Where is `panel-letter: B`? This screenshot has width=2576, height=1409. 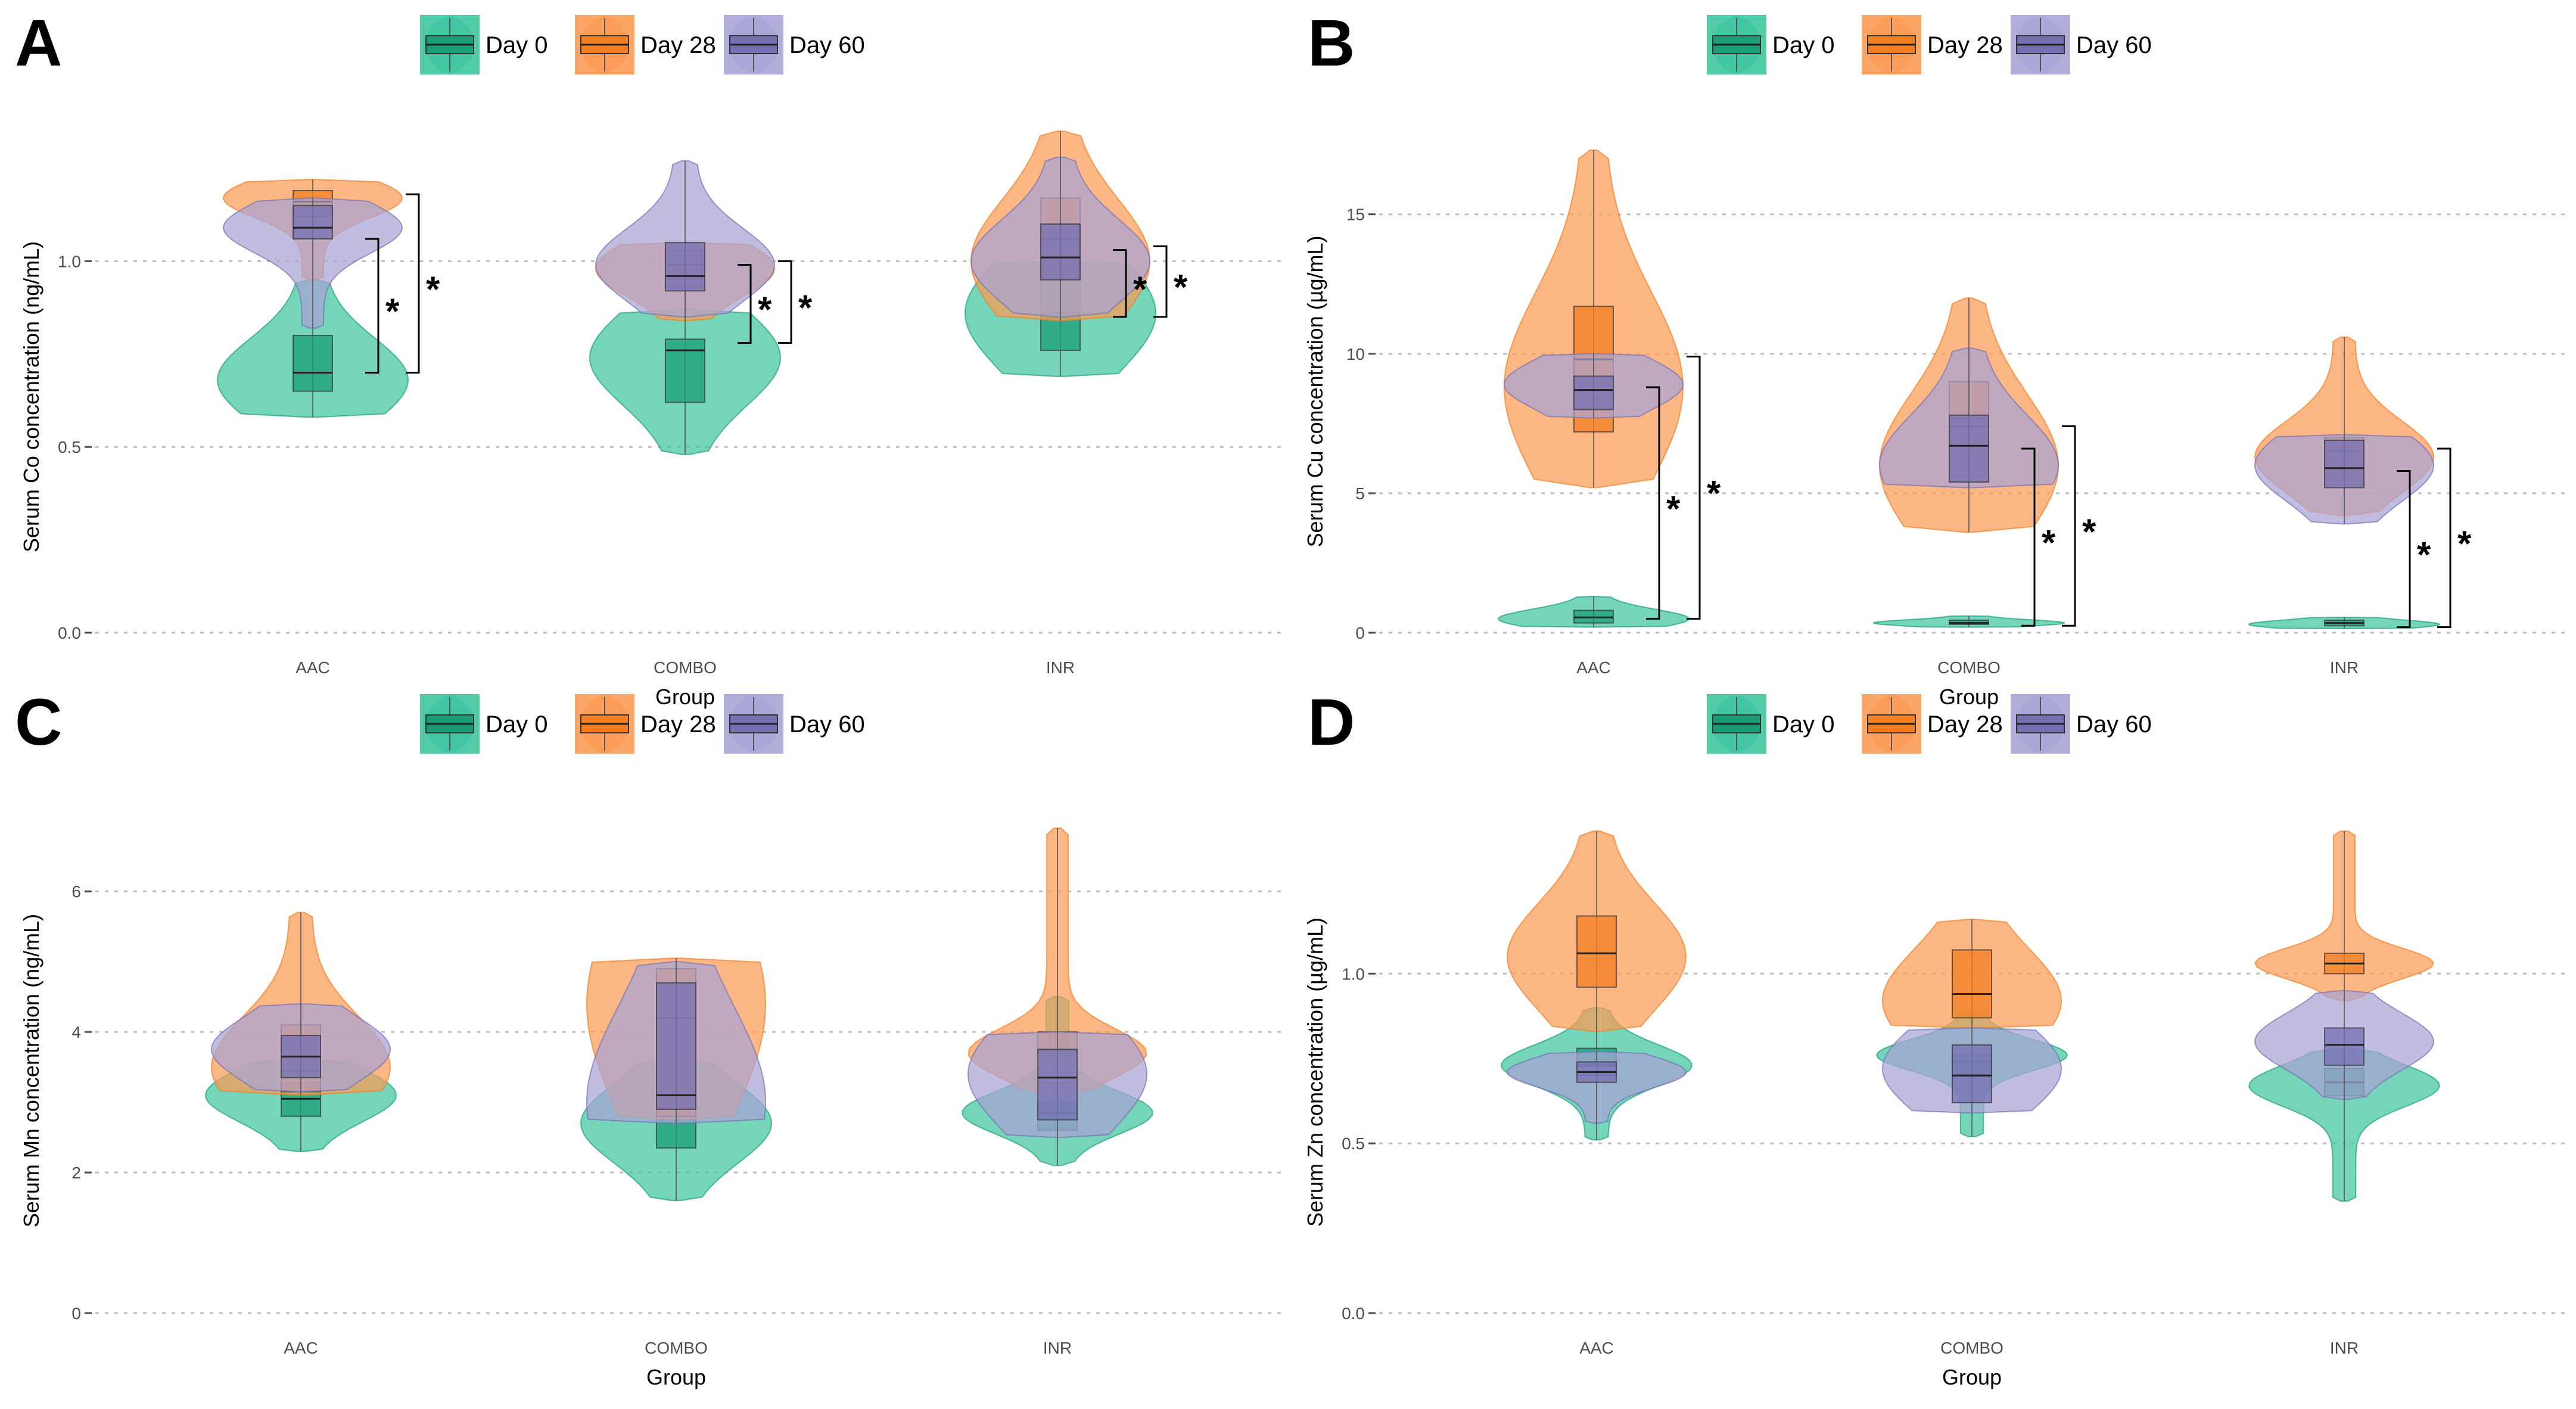 panel-letter: B is located at coordinates (1331, 44).